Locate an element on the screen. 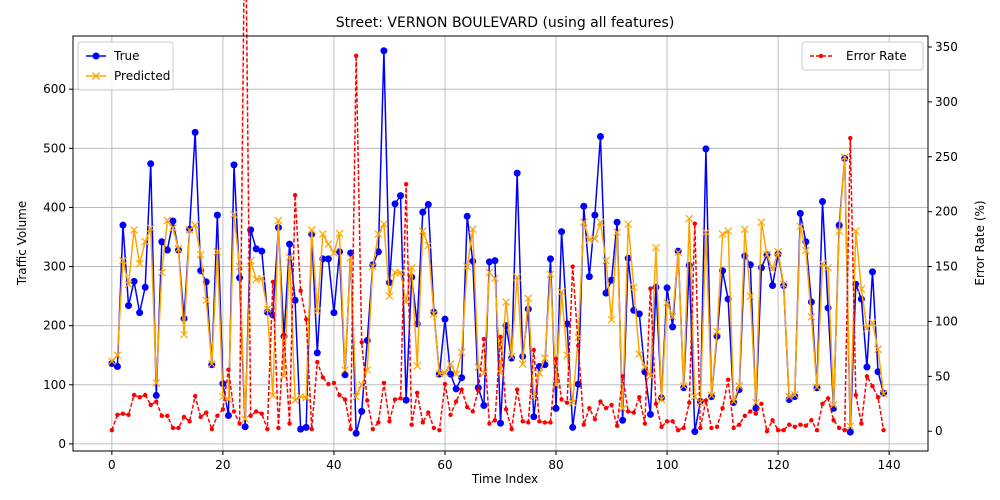 This screenshot has height=500, width=1000. x-tick-label: 0 is located at coordinates (112, 465).